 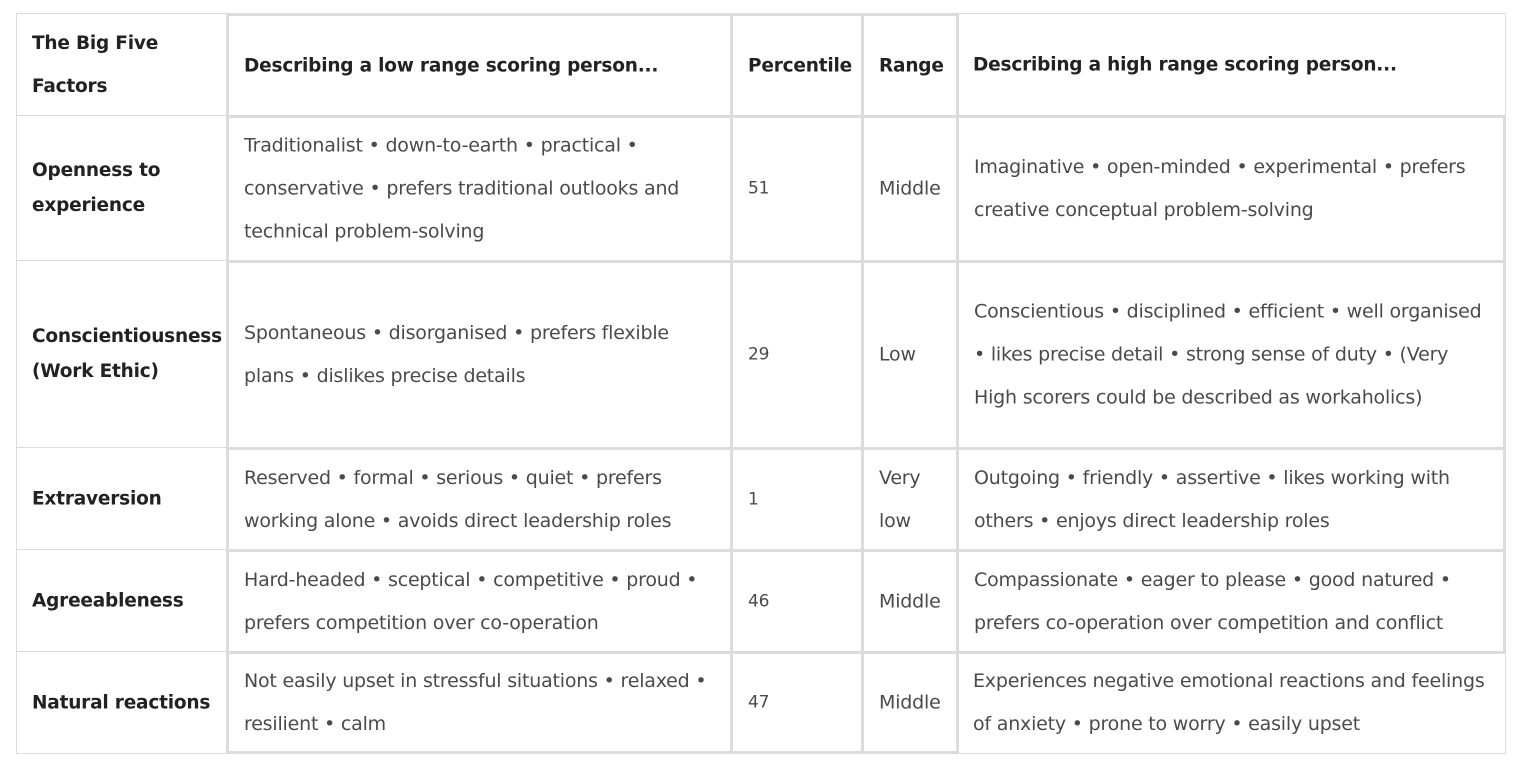 I want to click on row-openness-percentile: 51, so click(x=759, y=188).